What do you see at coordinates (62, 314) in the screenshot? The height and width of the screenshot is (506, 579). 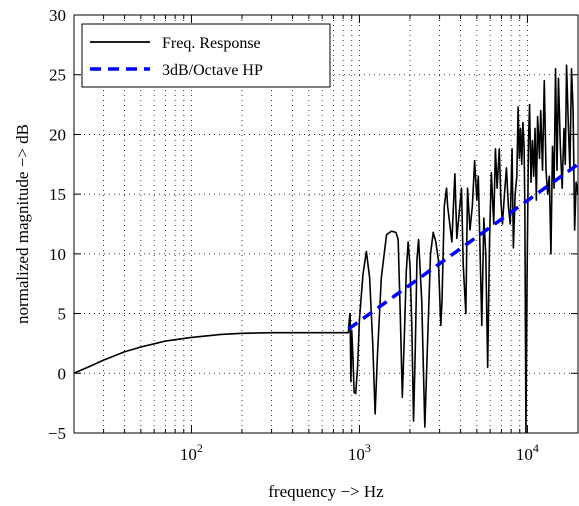 I see `y-tick-label: 5` at bounding box center [62, 314].